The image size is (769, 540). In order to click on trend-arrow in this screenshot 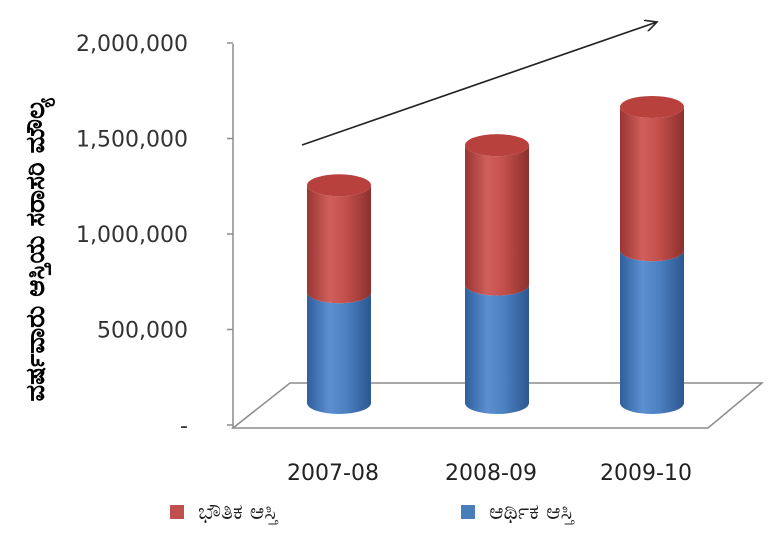, I will do `click(479, 84)`.